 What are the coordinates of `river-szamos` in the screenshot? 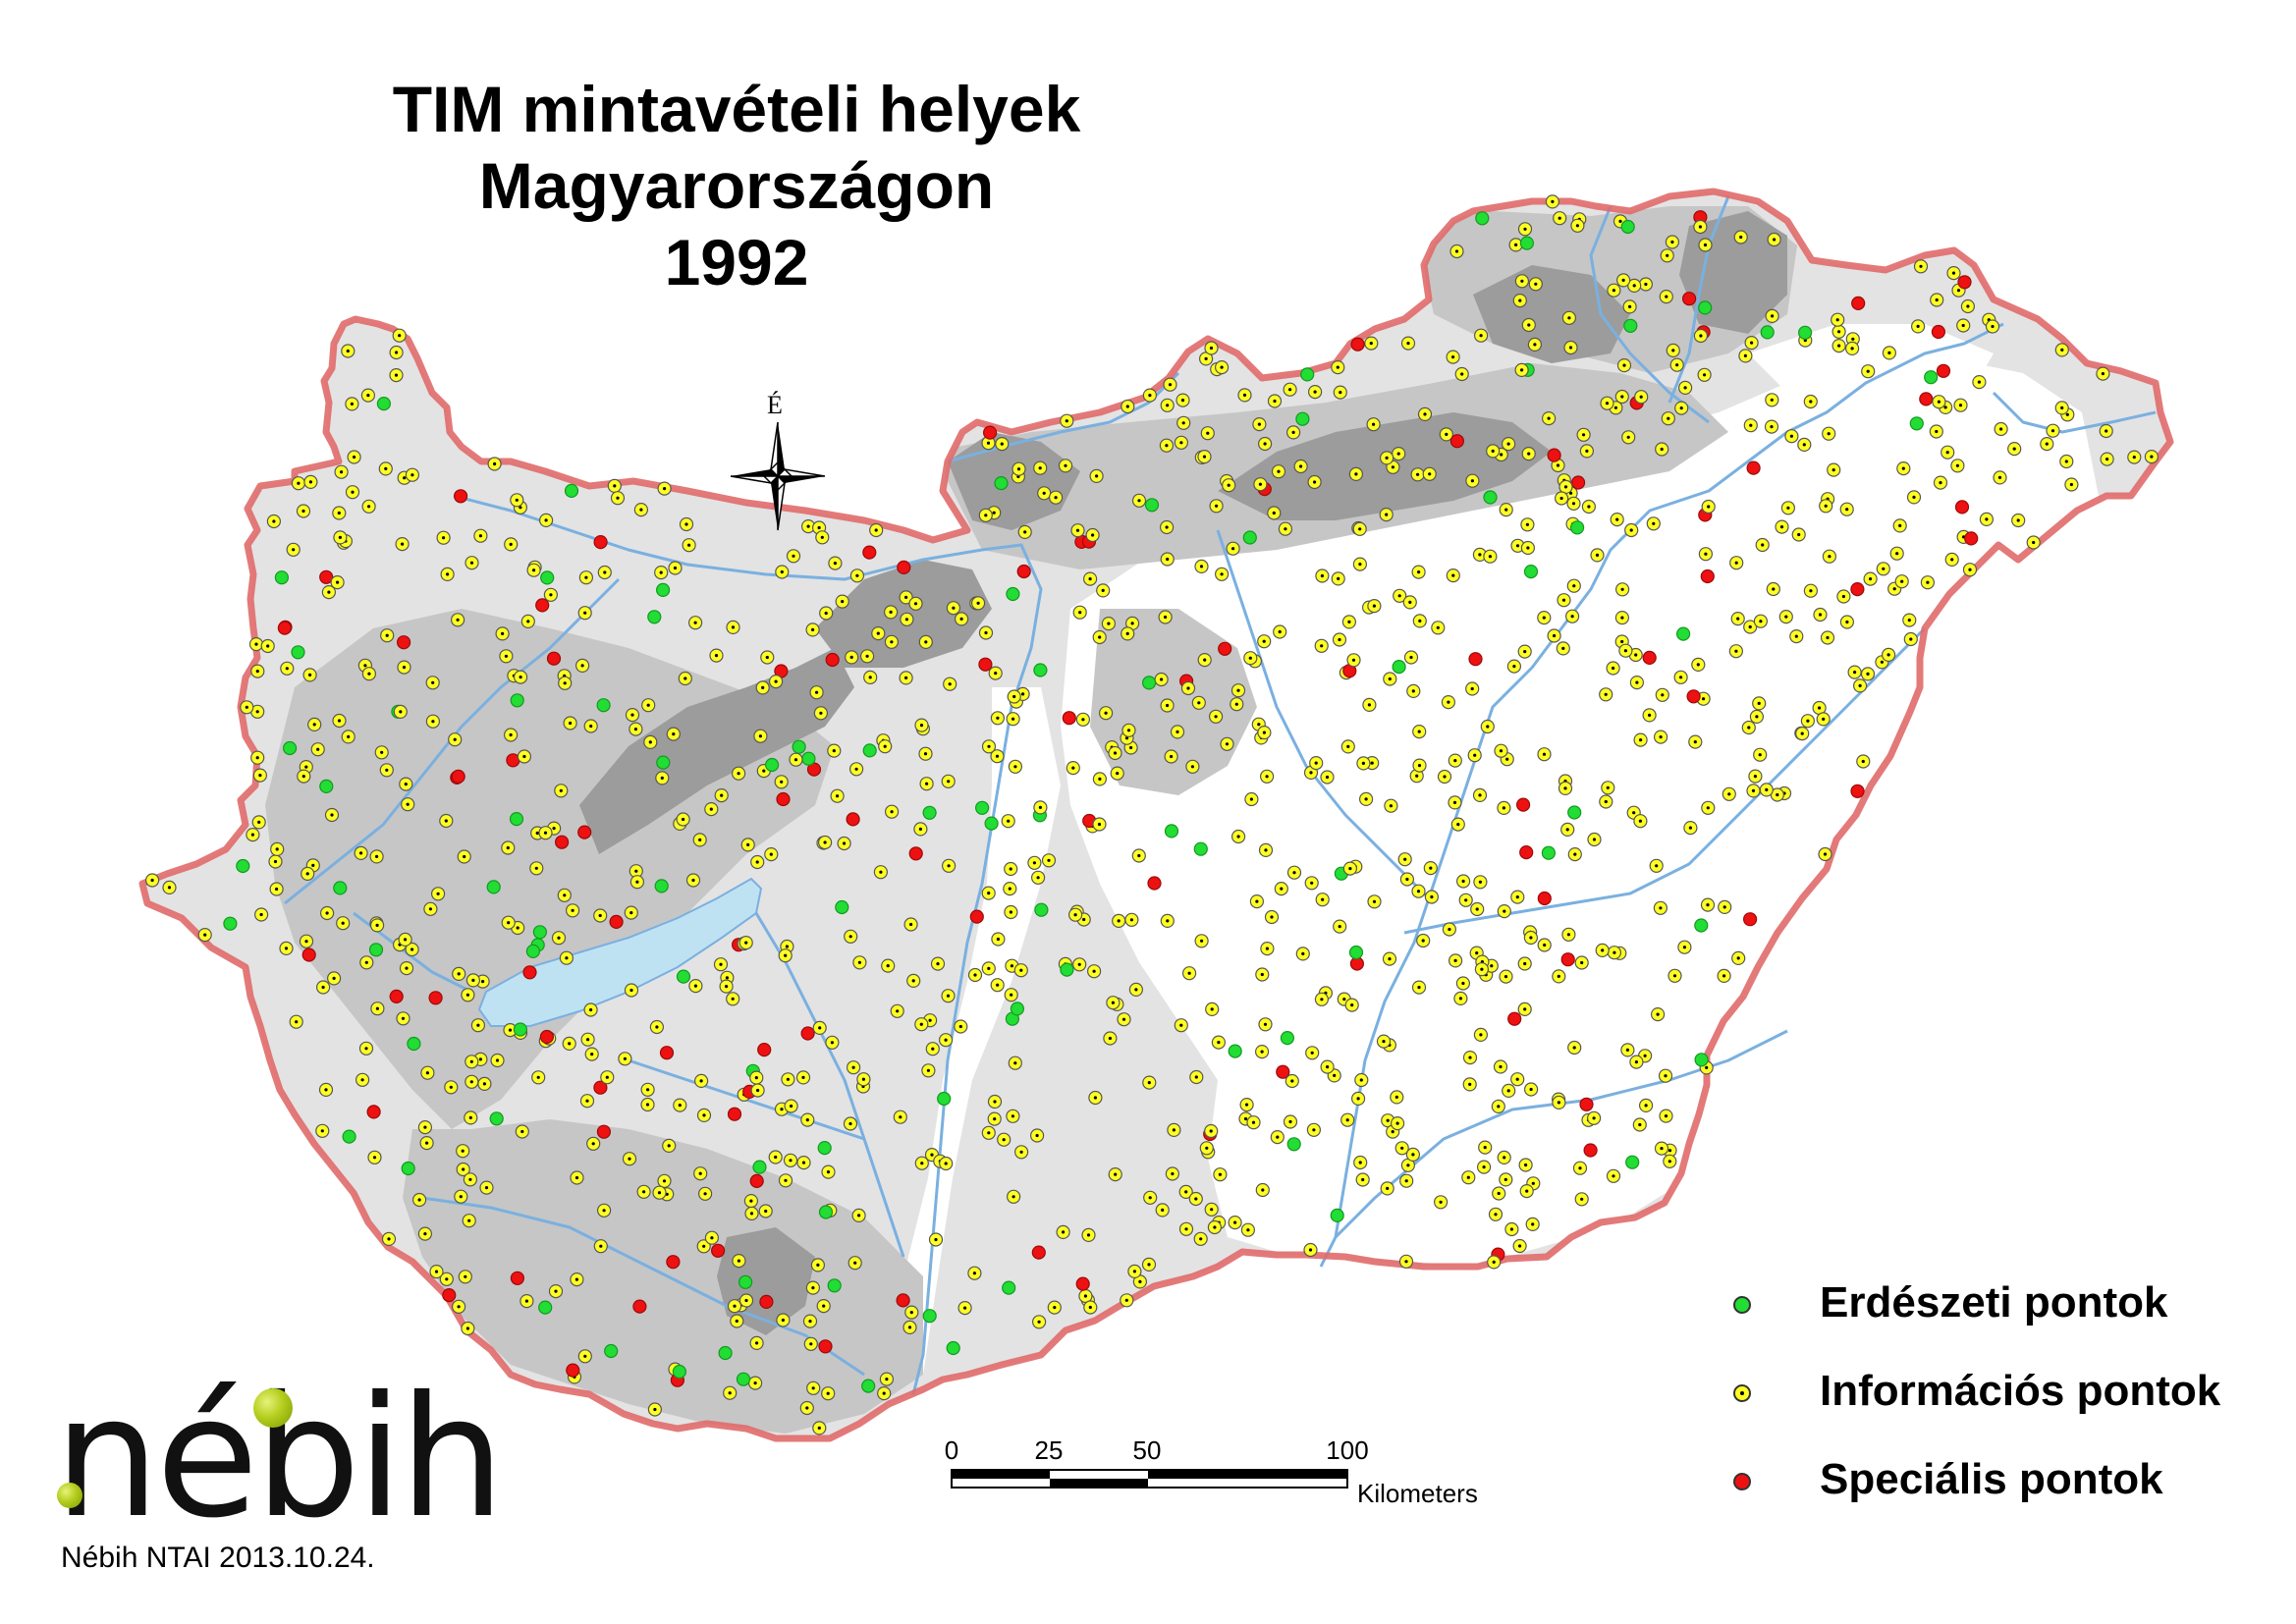 It's located at (2074, 412).